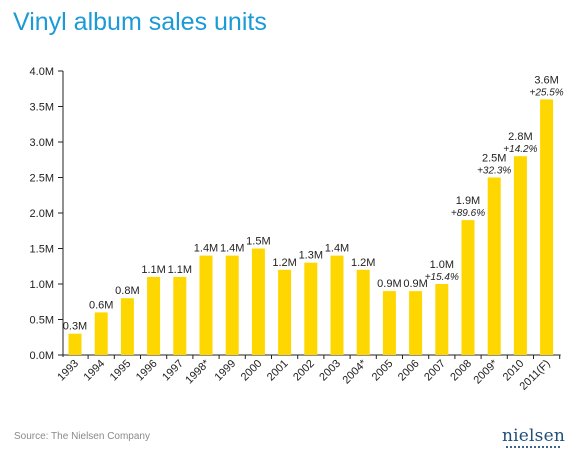 This screenshot has height=457, width=575. Describe the element at coordinates (42, 72) in the screenshot. I see `y-tick-label: 4.0M` at that location.